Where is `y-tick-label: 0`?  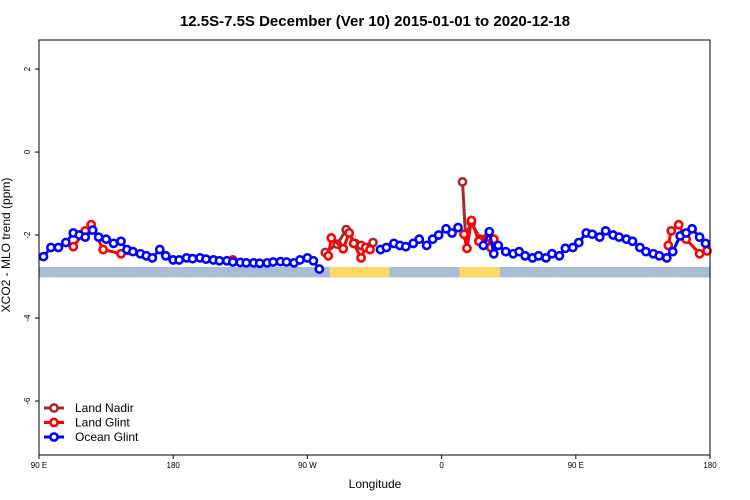
y-tick-label: 0 is located at coordinates (27, 151).